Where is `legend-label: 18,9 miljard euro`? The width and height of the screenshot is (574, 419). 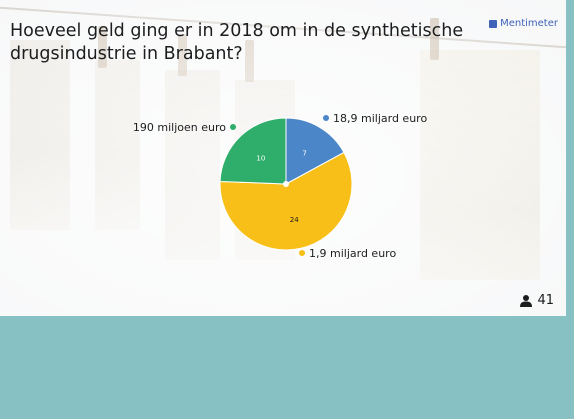
legend-label: 18,9 miljard euro is located at coordinates (380, 118).